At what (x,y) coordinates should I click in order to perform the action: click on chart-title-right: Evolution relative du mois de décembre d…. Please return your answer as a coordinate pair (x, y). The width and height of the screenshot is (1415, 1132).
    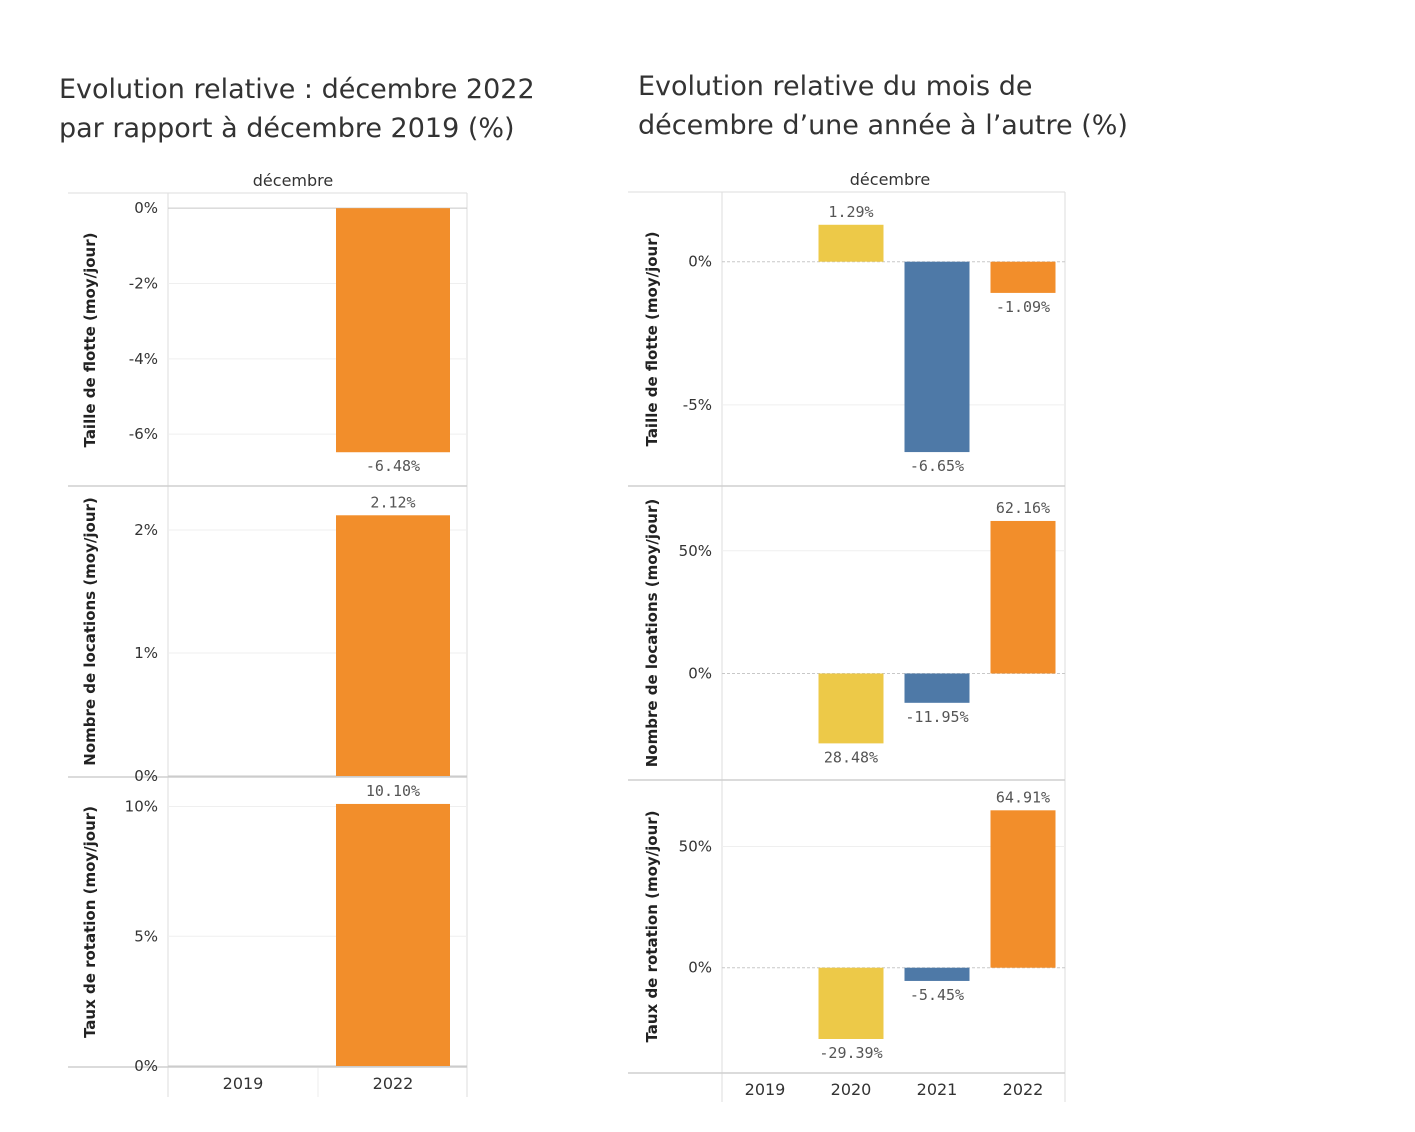
    Looking at the image, I should click on (883, 106).